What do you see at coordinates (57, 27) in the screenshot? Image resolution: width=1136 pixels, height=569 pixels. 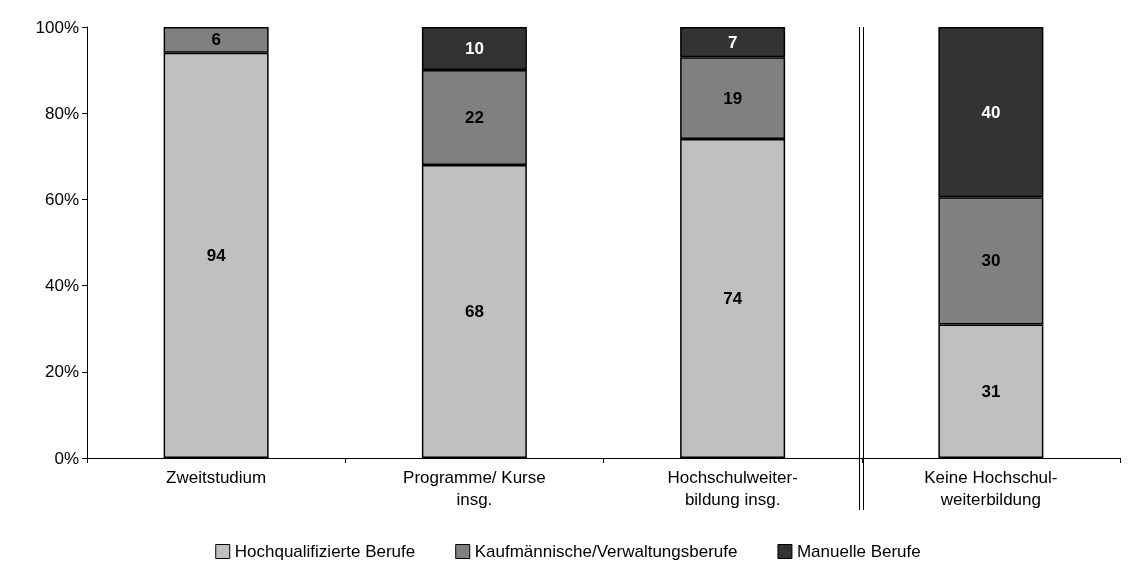 I see `y-tick-label: 100%` at bounding box center [57, 27].